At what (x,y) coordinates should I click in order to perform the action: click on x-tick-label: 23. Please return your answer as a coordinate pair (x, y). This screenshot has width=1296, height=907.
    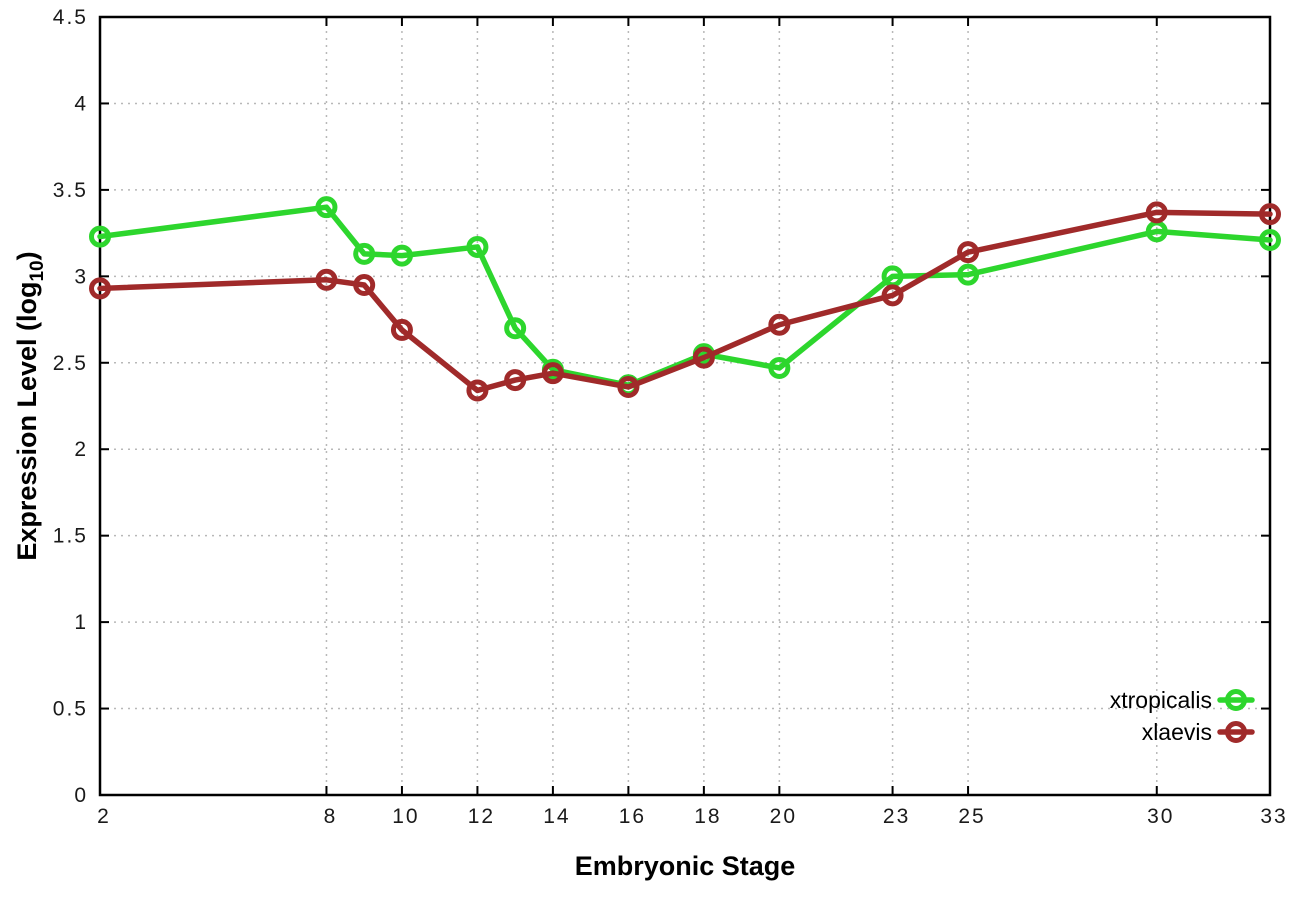
    Looking at the image, I should click on (896, 816).